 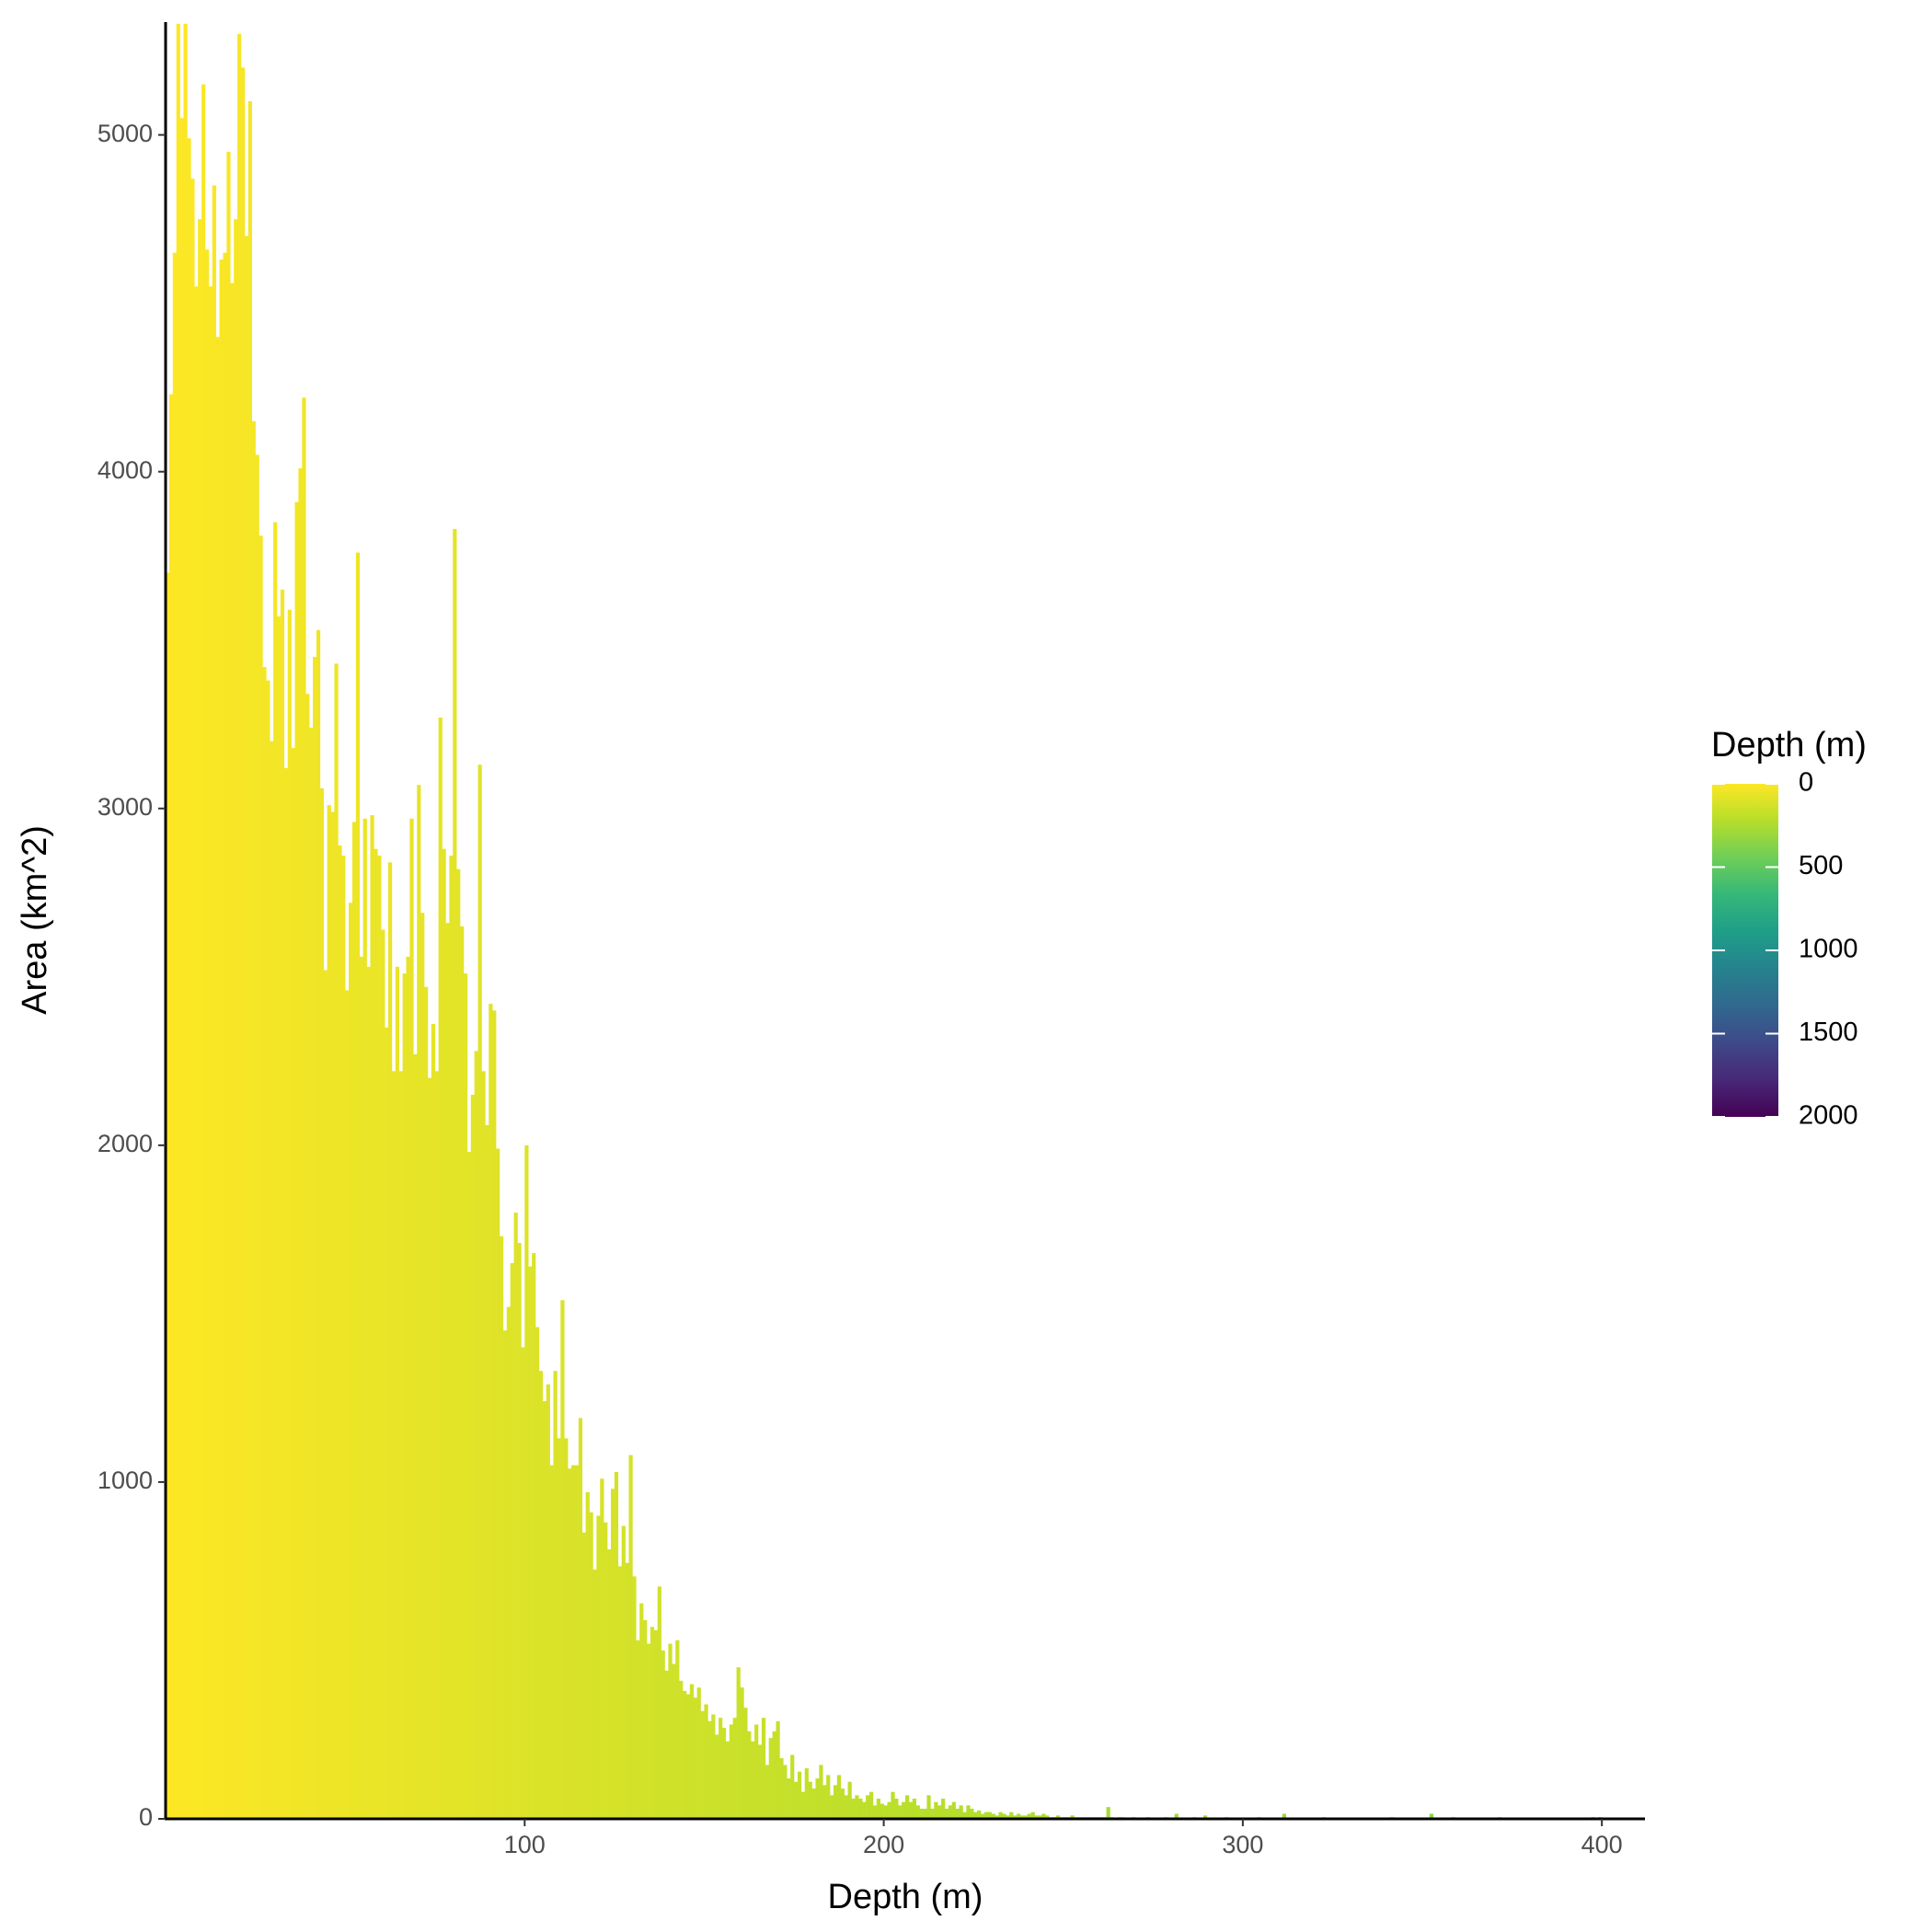 I want to click on legend-tick-label: 2000, so click(x=1828, y=1116).